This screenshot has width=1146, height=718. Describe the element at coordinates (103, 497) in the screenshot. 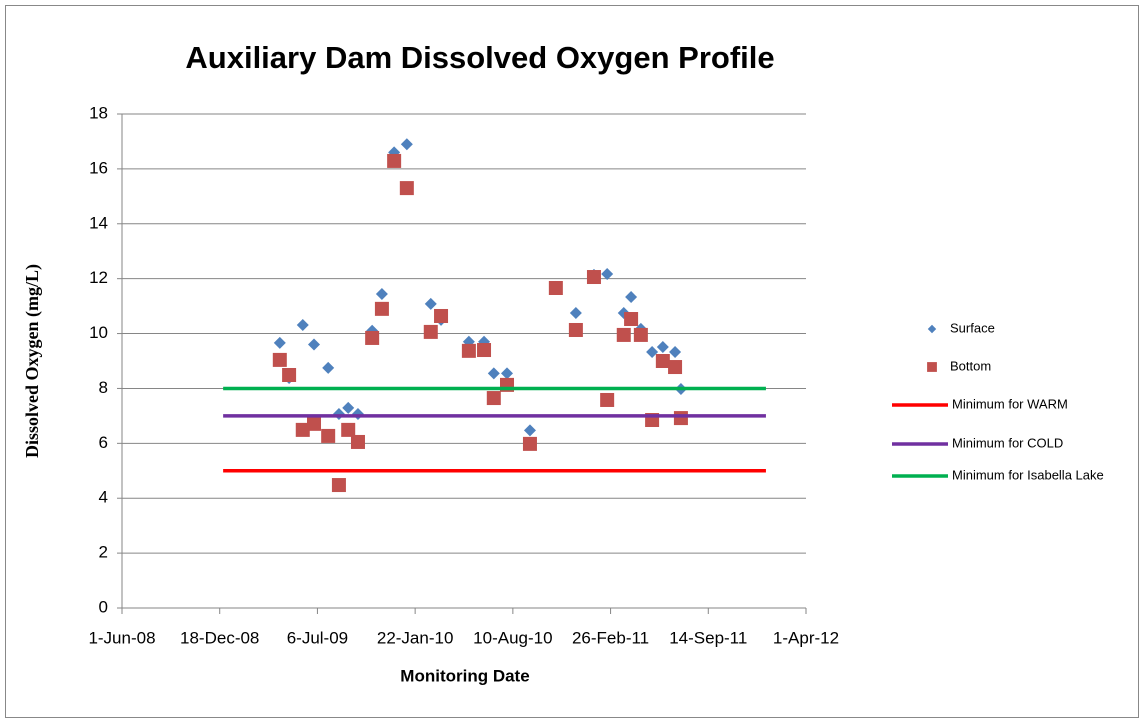

I see `y-tick-label: 4` at that location.